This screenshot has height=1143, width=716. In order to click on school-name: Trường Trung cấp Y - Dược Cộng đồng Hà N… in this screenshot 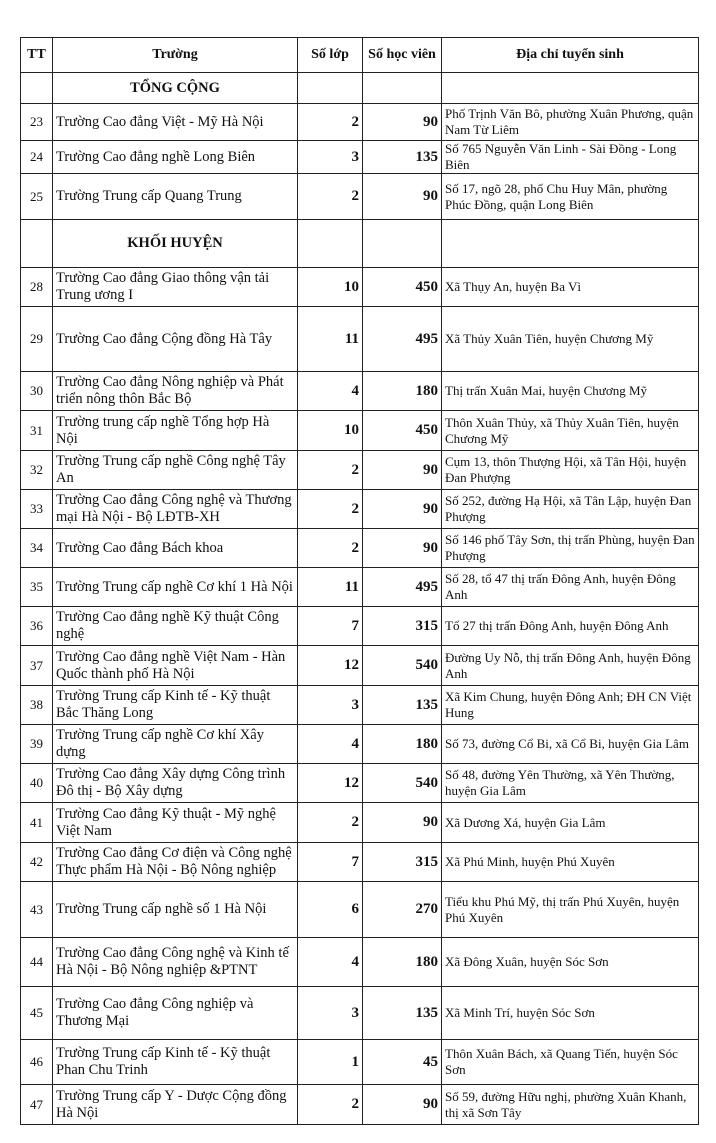, I will do `click(175, 1104)`.